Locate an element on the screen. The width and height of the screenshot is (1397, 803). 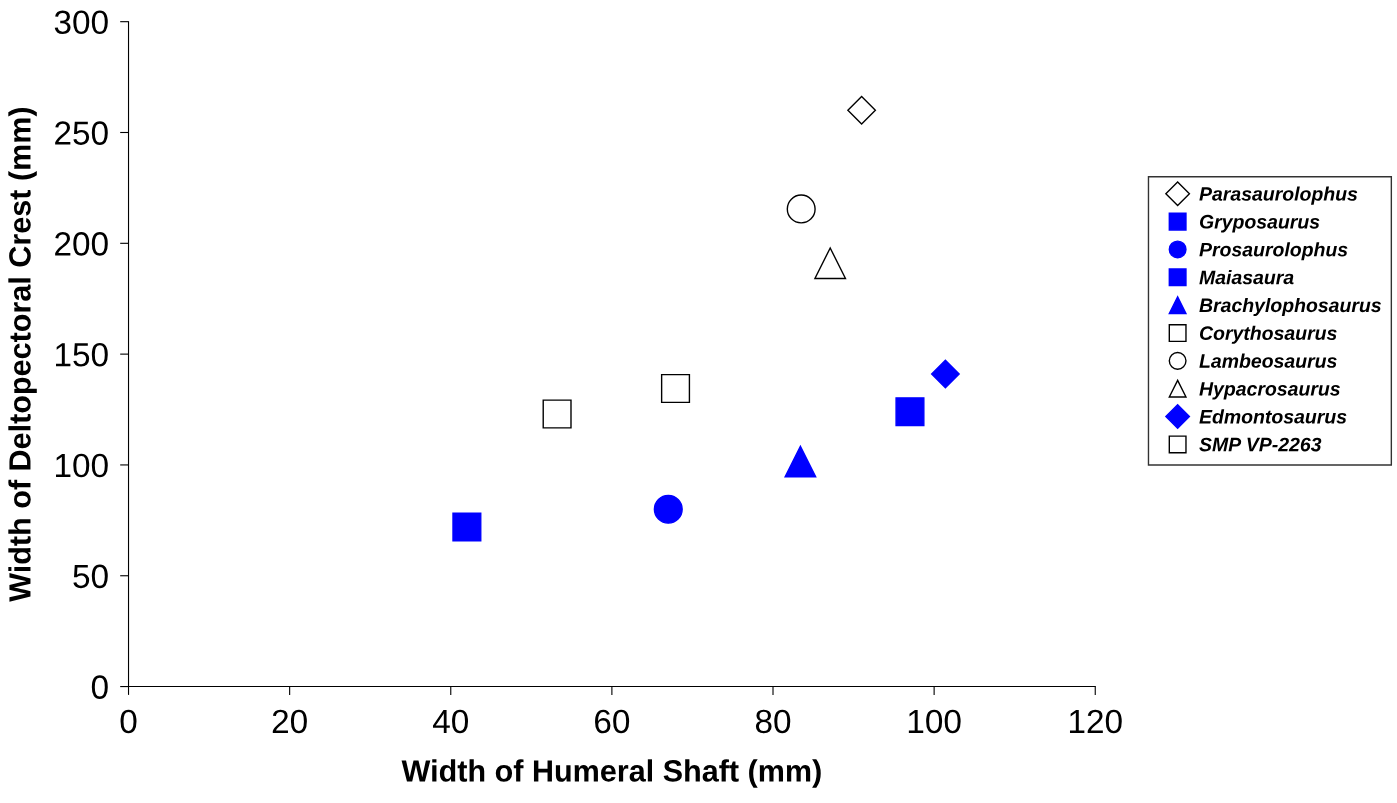
y-tick-label: 300 is located at coordinates (81, 22).